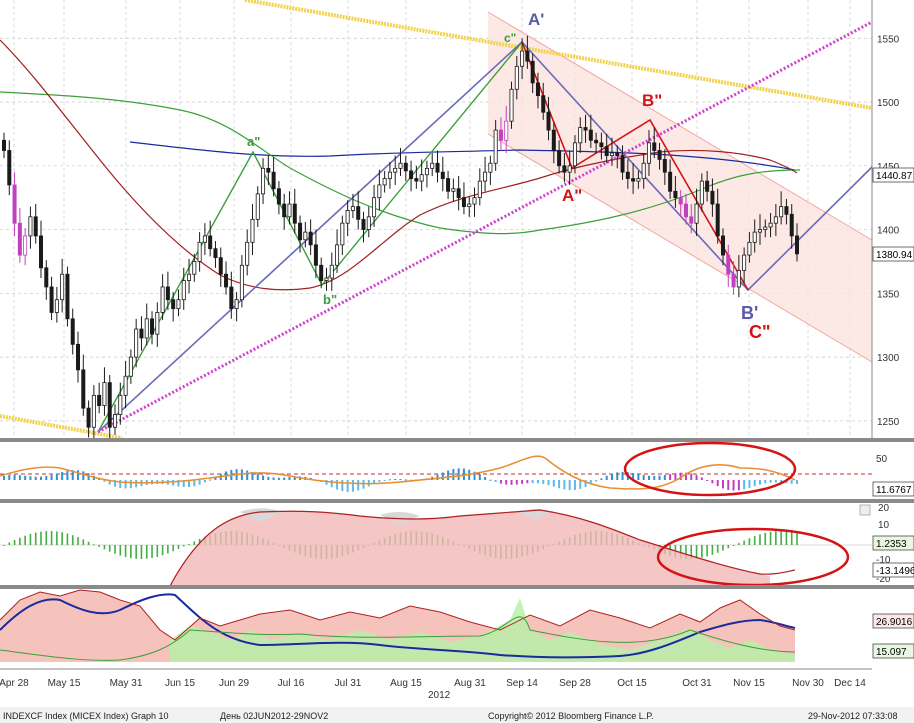 Image resolution: width=914 pixels, height=723 pixels. What do you see at coordinates (635, 166) in the screenshot?
I see `wave-red-line` at bounding box center [635, 166].